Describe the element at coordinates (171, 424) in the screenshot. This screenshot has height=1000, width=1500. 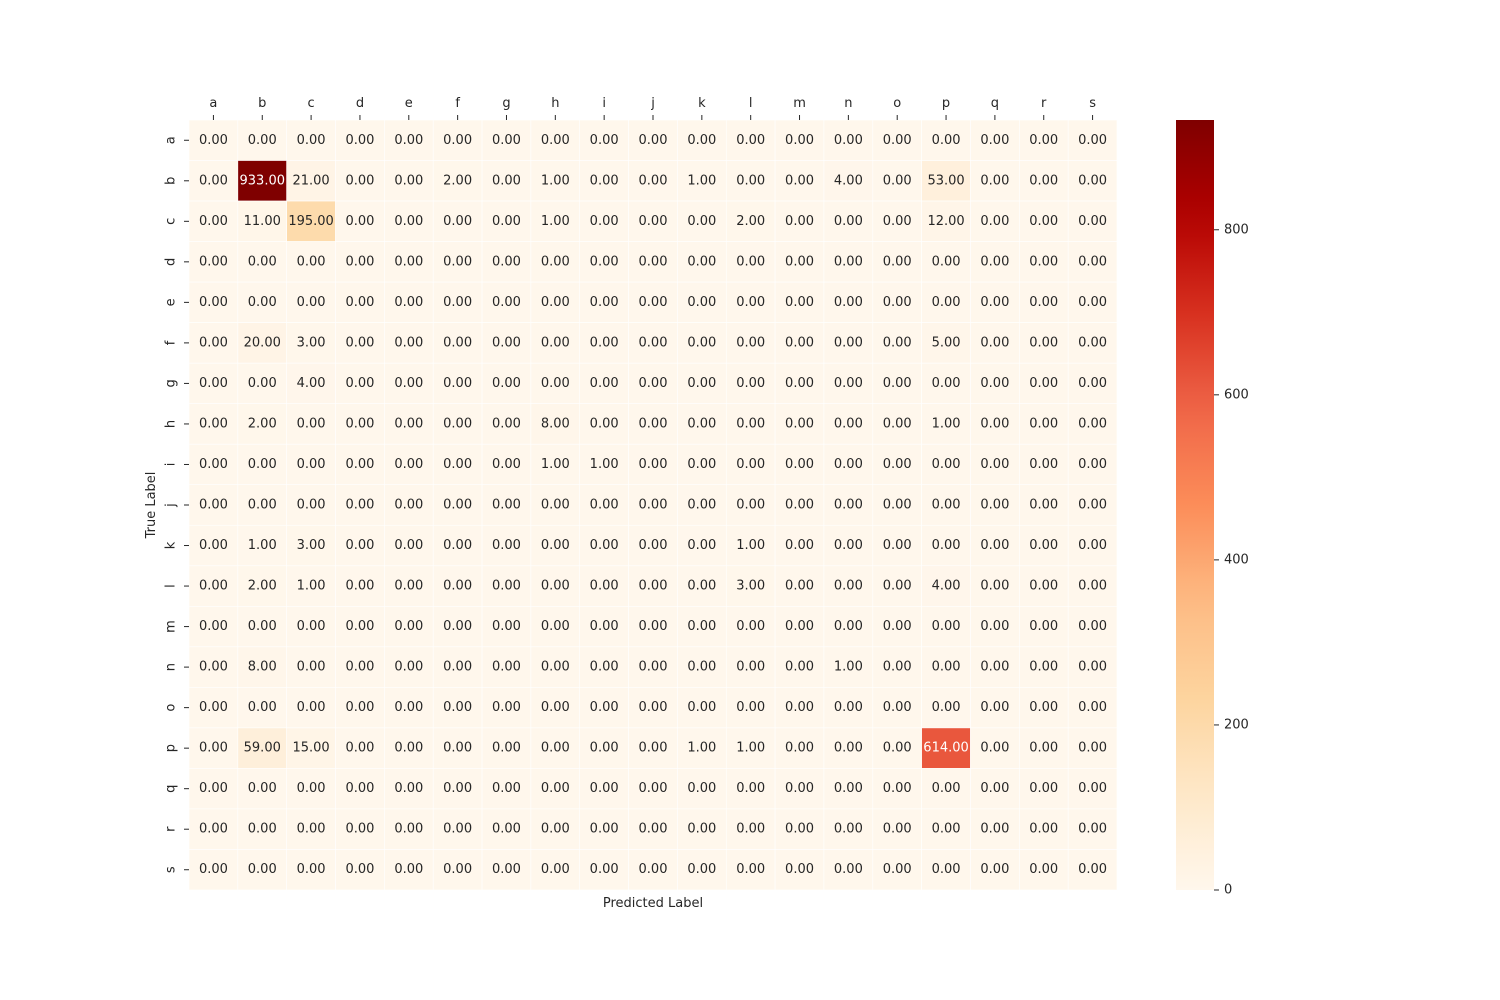
I see `y-tick-label: h` at that location.